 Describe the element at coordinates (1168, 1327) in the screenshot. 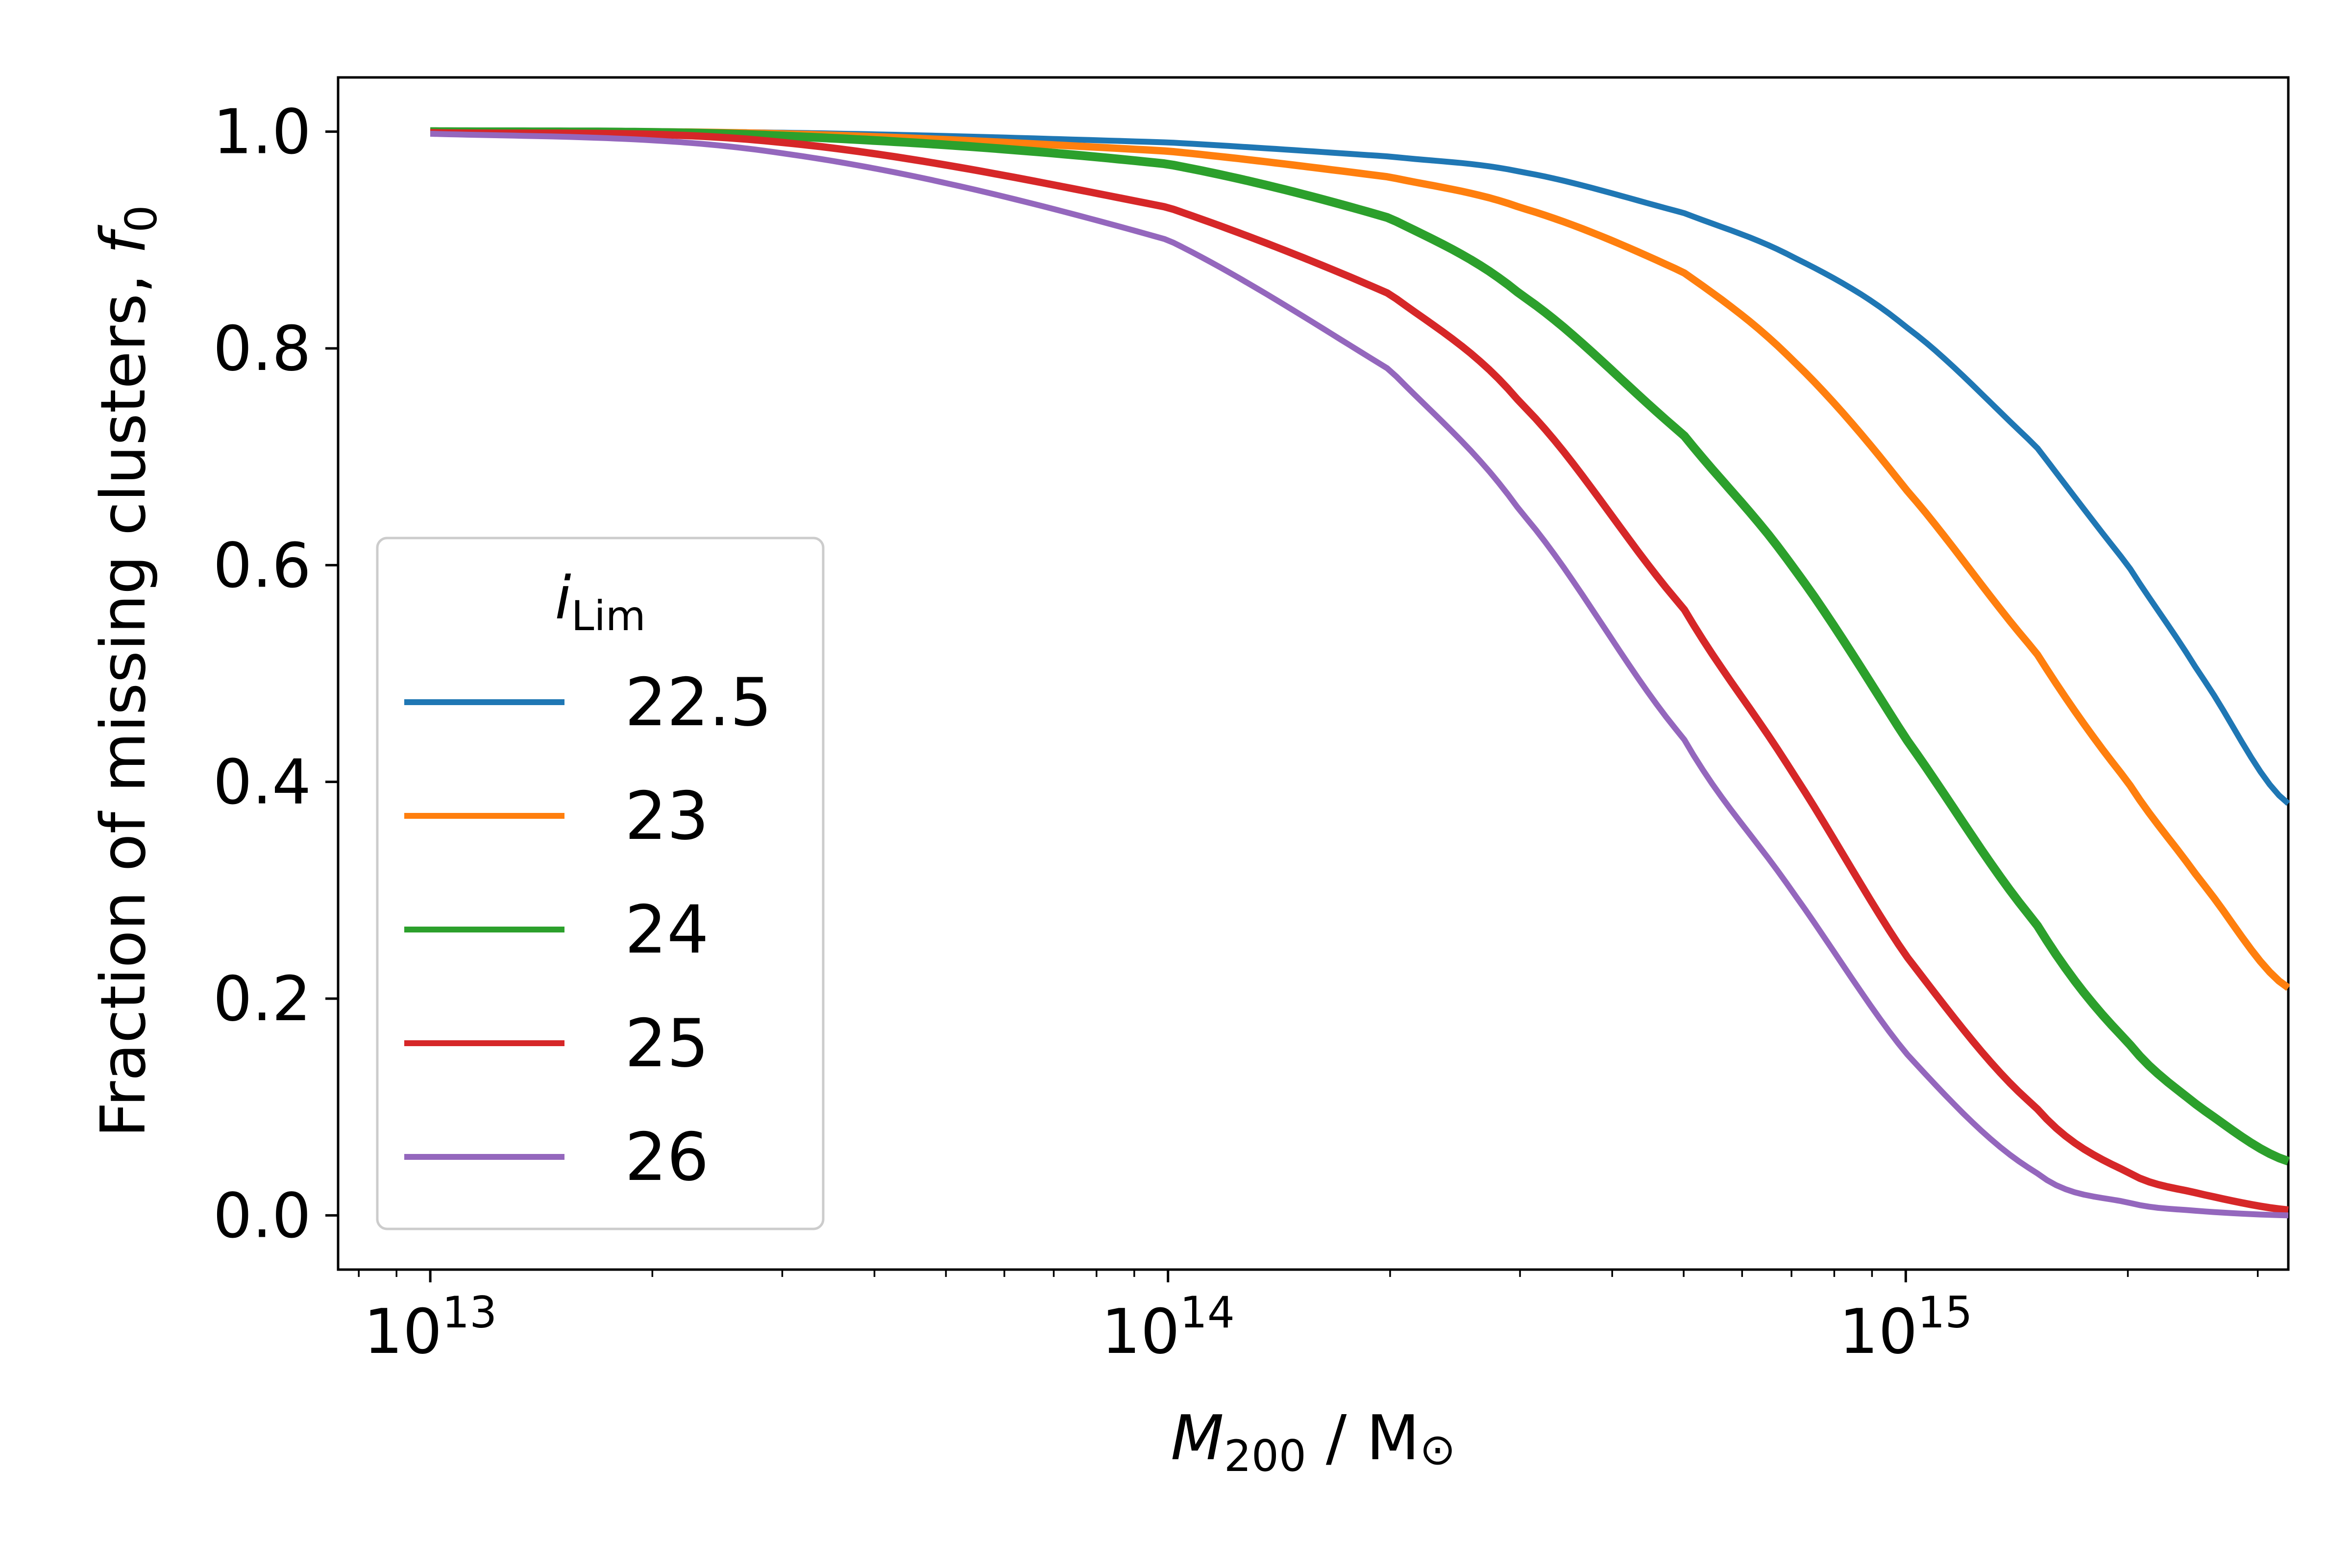

I see `x-tick-label: 1014` at that location.